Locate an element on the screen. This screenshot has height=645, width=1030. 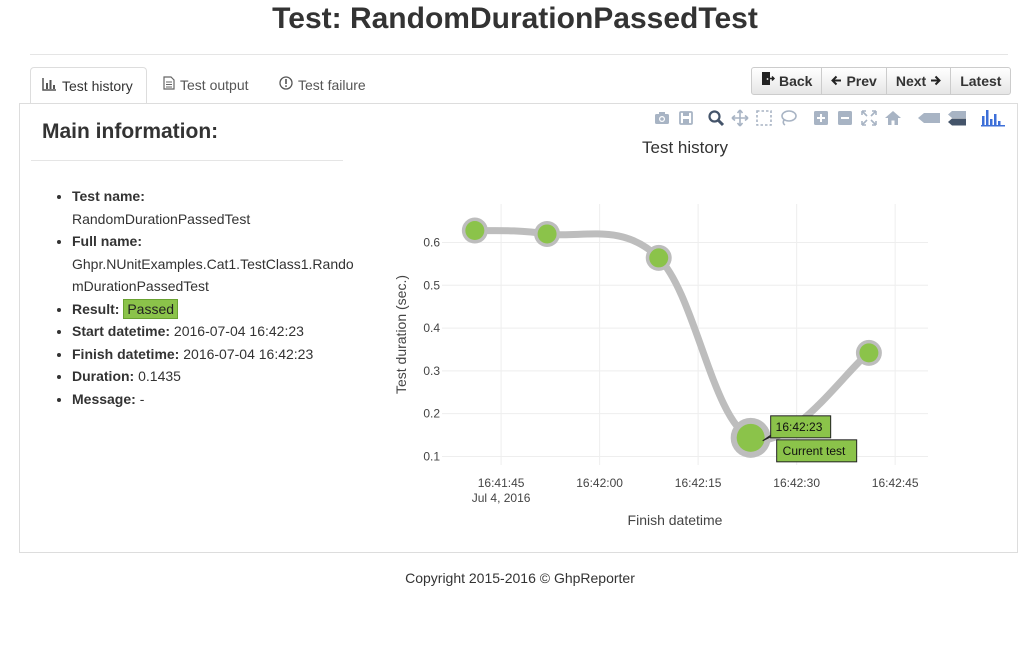
time-label: 16:42:23 is located at coordinates (799, 427).